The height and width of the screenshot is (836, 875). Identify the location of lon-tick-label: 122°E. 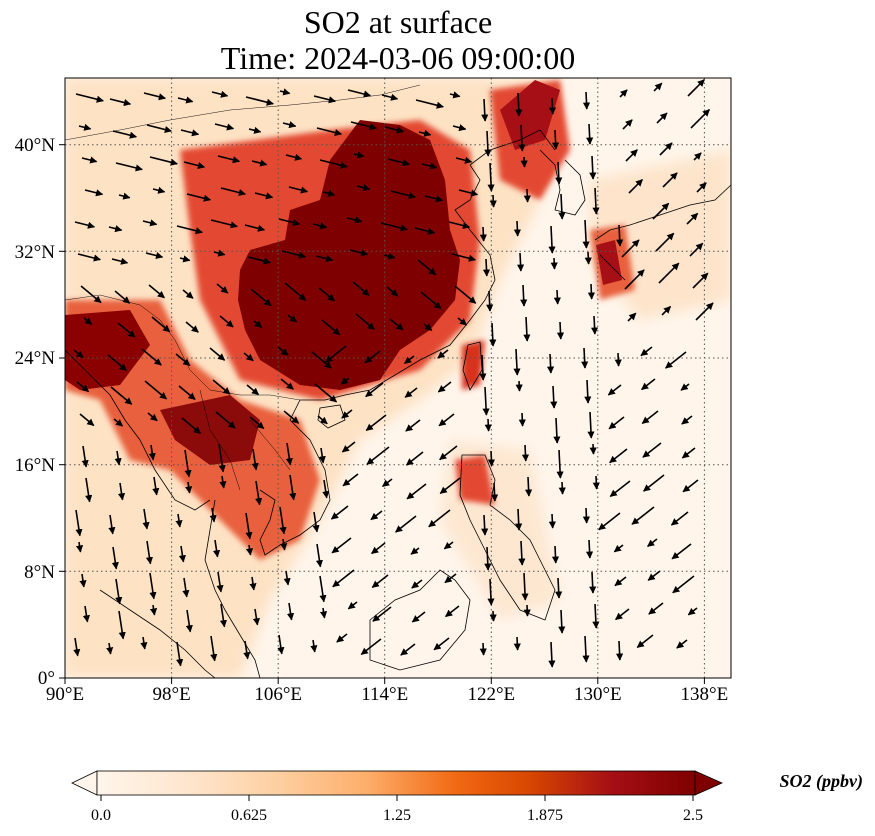
(491, 694).